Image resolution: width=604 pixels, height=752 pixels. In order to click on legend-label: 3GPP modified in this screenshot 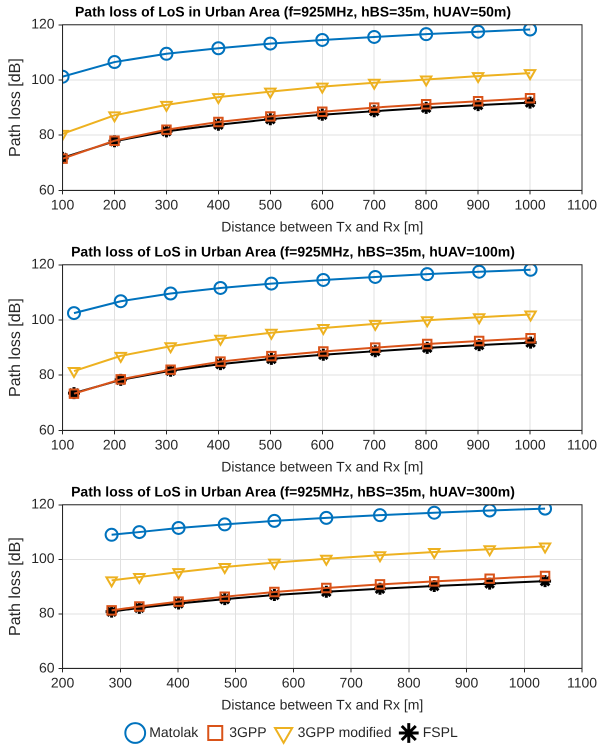, I will do `click(345, 732)`.